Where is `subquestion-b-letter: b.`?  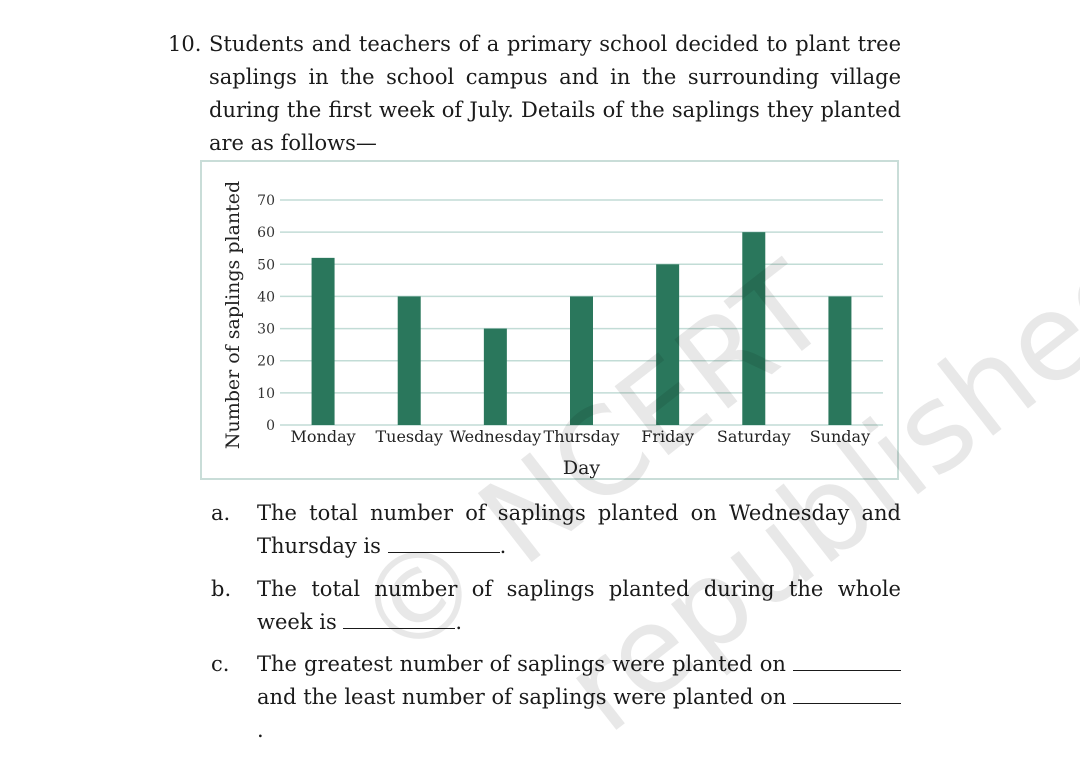 subquestion-b-letter: b. is located at coordinates (221, 589).